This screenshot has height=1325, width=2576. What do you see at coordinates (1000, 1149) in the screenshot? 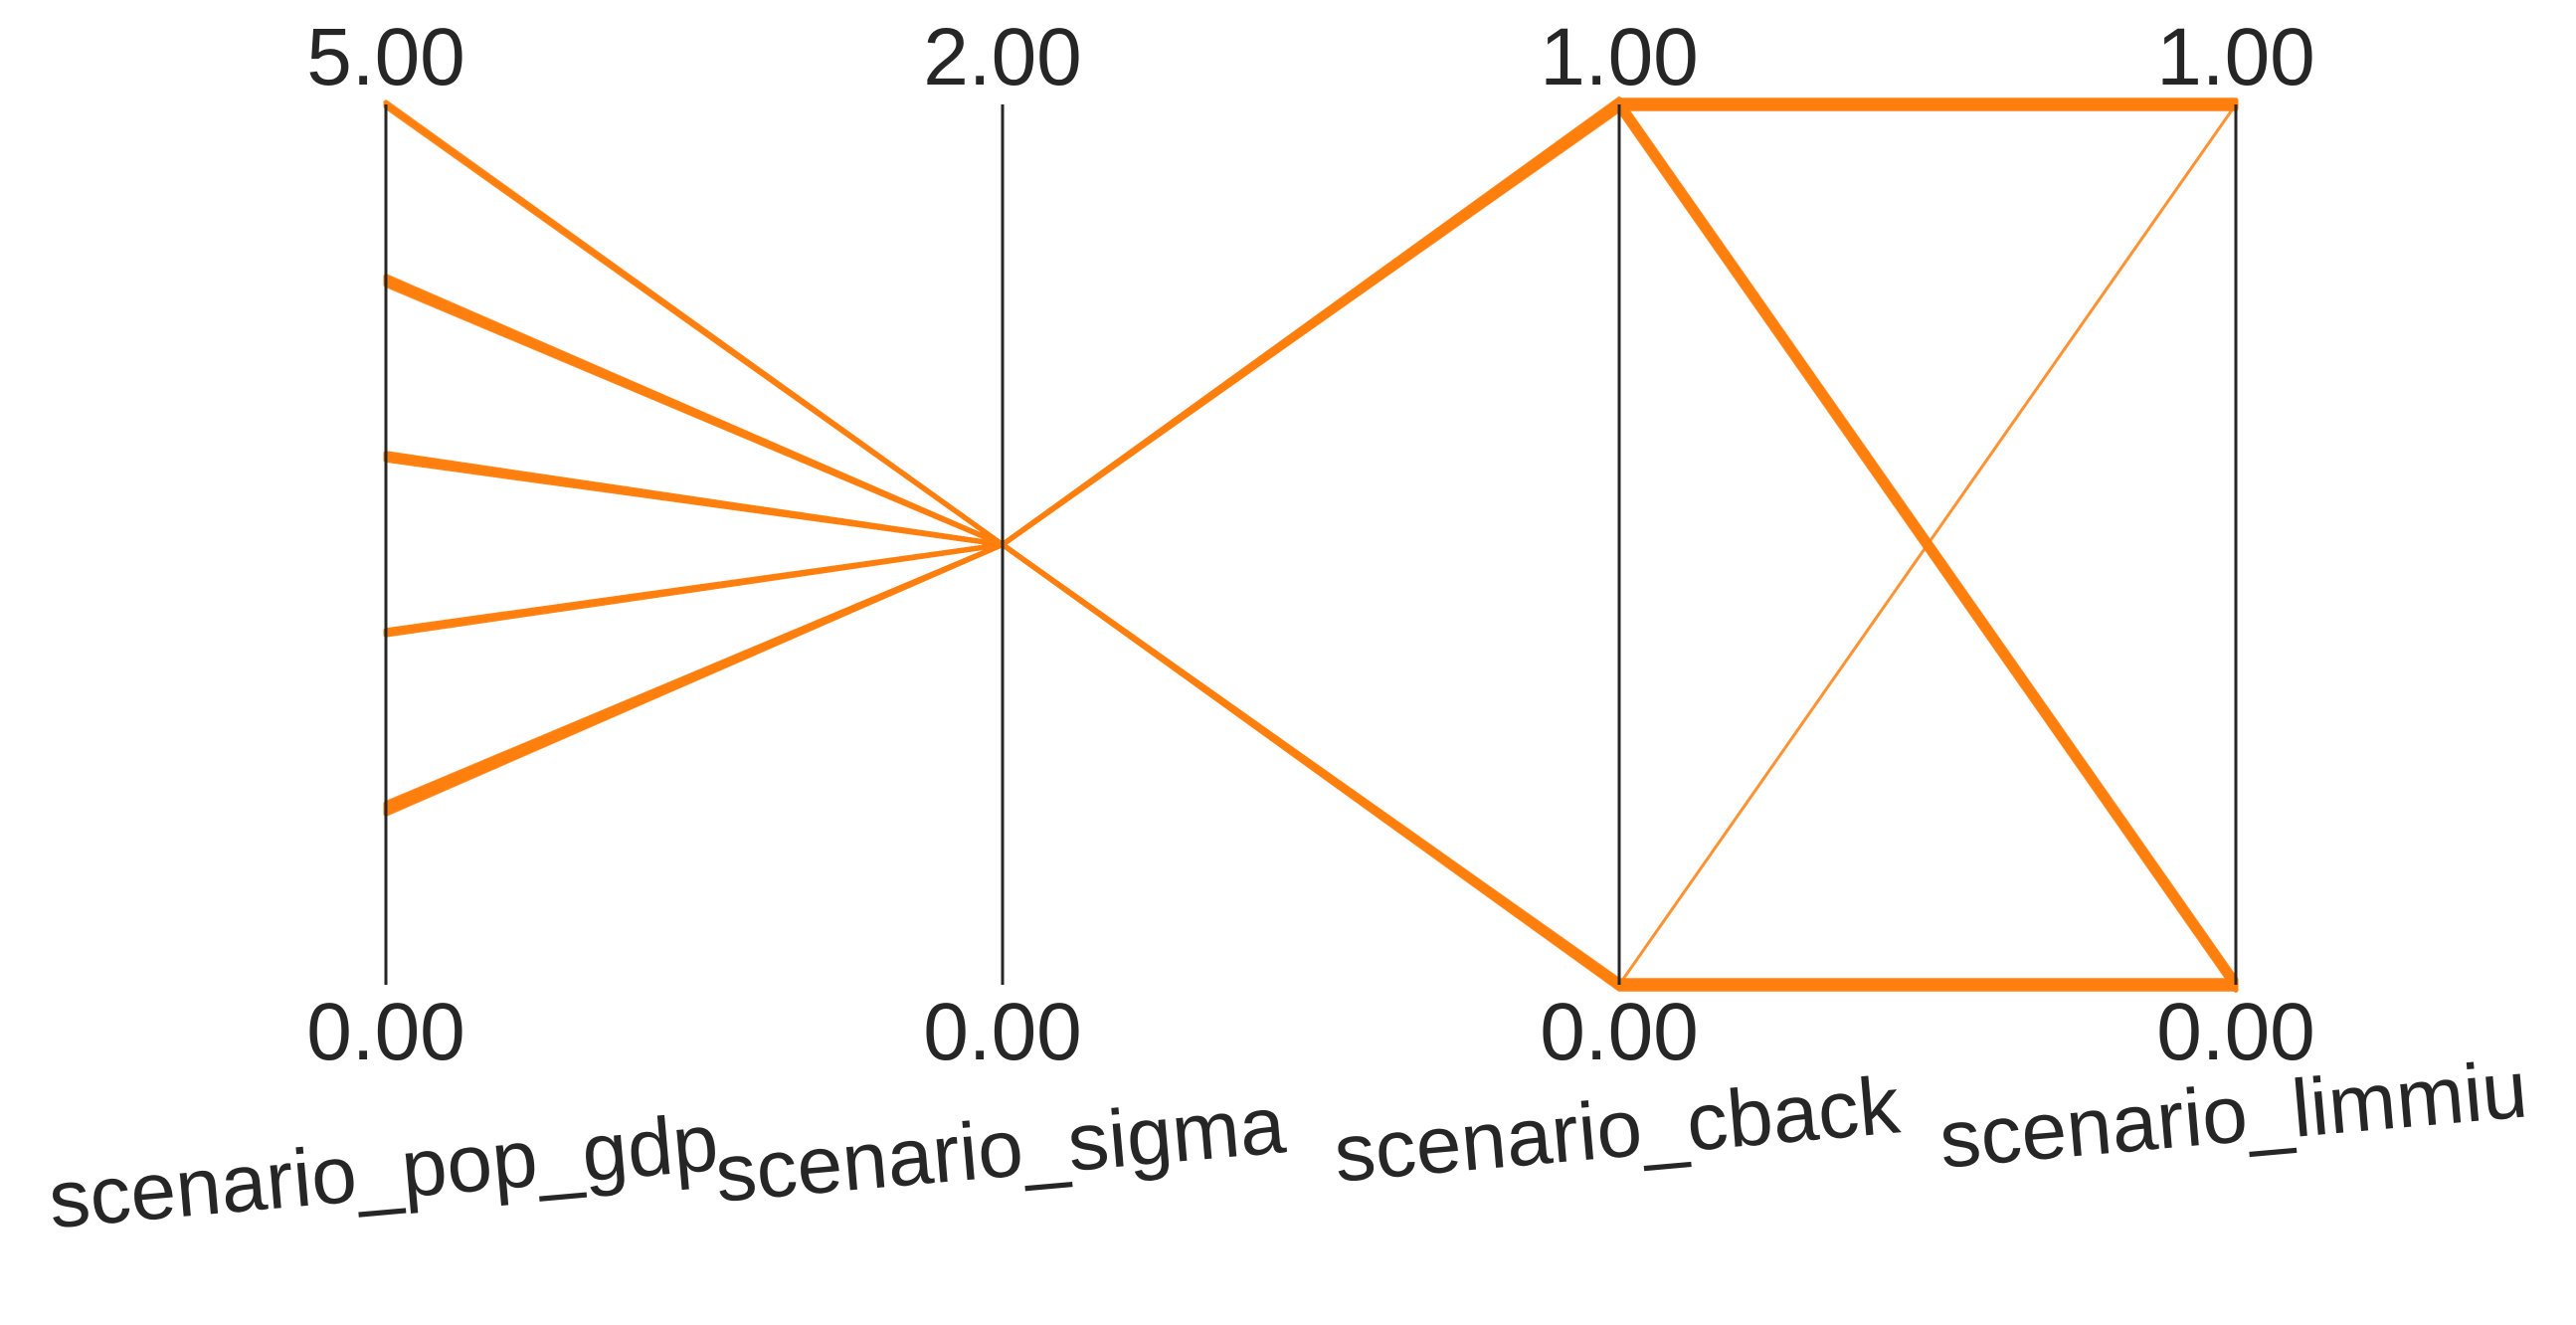
I see `axis-name-label: scenario_sigma` at bounding box center [1000, 1149].